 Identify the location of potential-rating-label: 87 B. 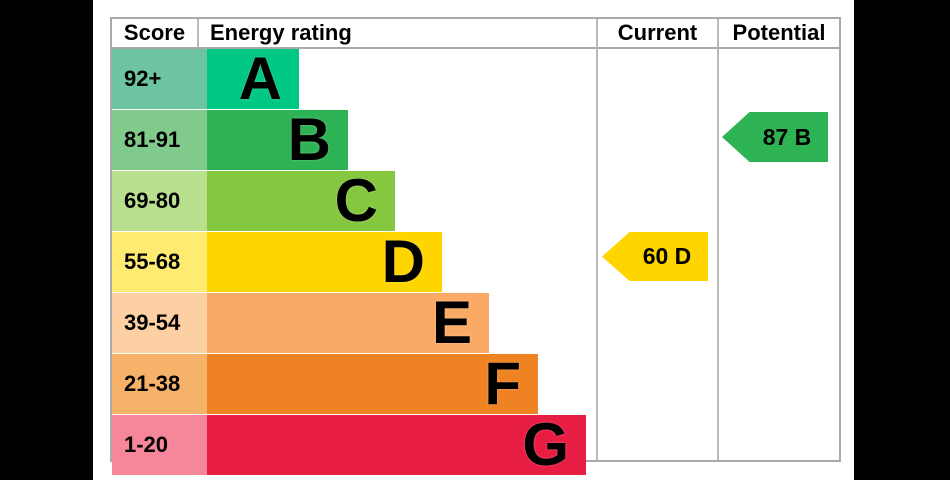
(787, 136).